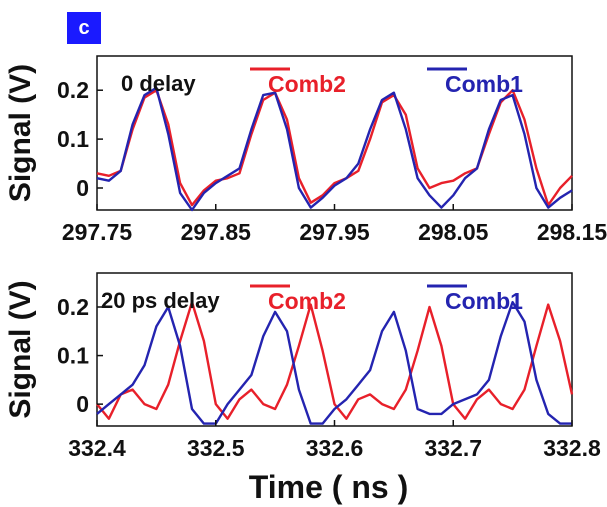 This screenshot has height=507, width=607. I want to click on panel-label-badge: c, so click(84, 28).